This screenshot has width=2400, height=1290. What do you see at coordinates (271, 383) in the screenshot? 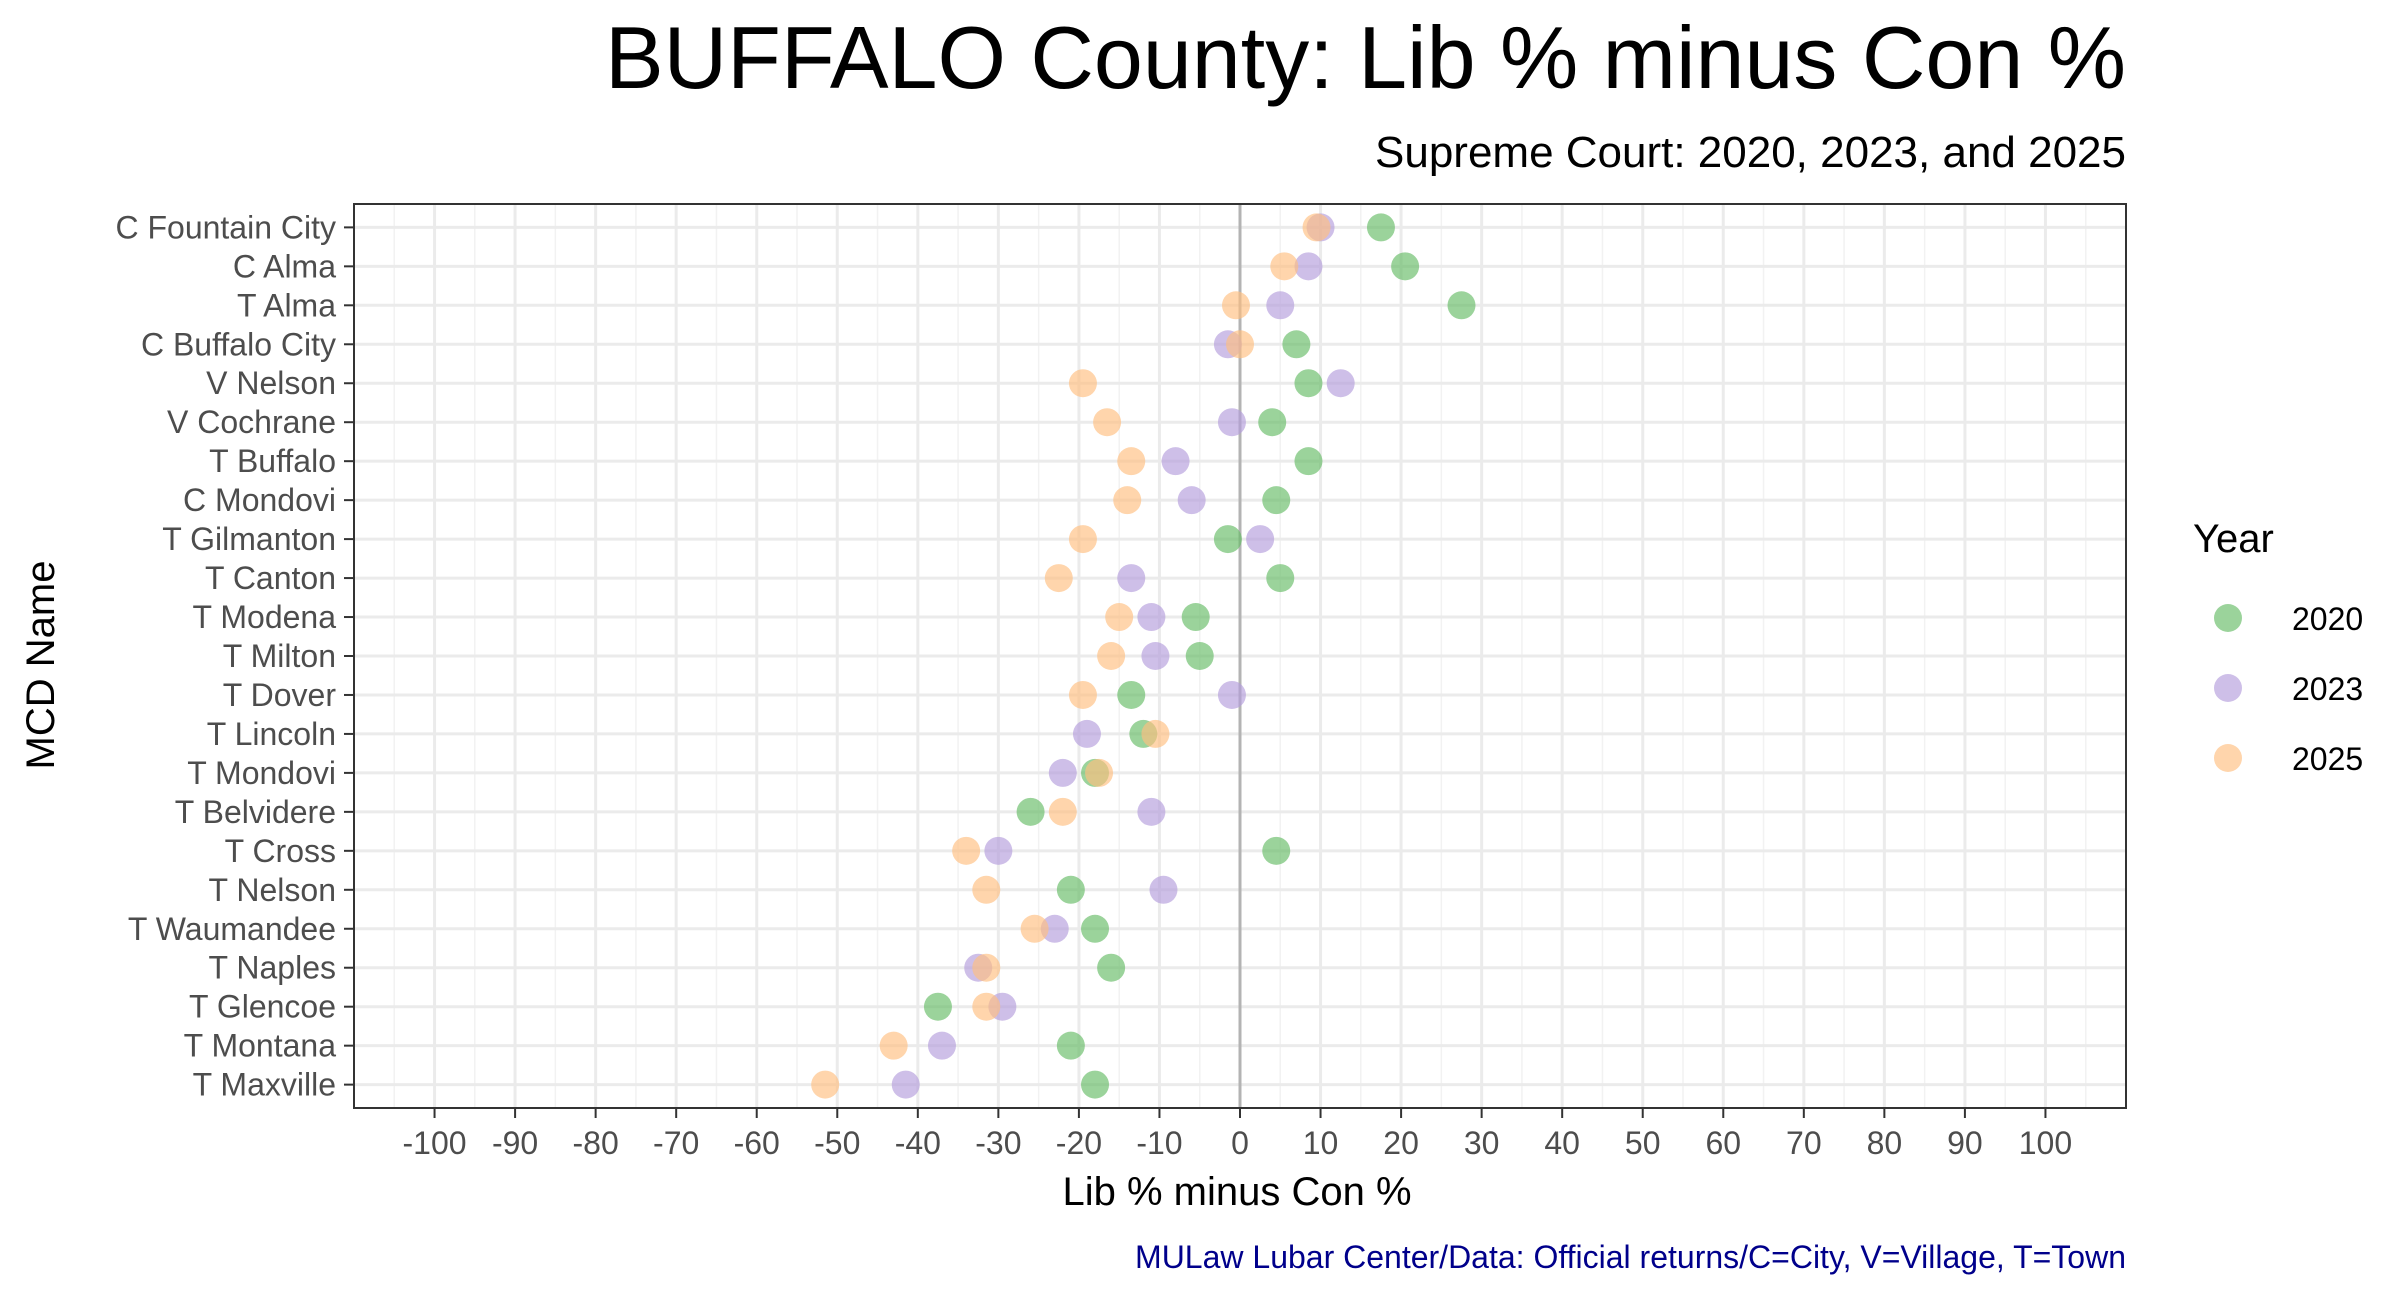
I see `y-tick-label: V Nelson` at bounding box center [271, 383].